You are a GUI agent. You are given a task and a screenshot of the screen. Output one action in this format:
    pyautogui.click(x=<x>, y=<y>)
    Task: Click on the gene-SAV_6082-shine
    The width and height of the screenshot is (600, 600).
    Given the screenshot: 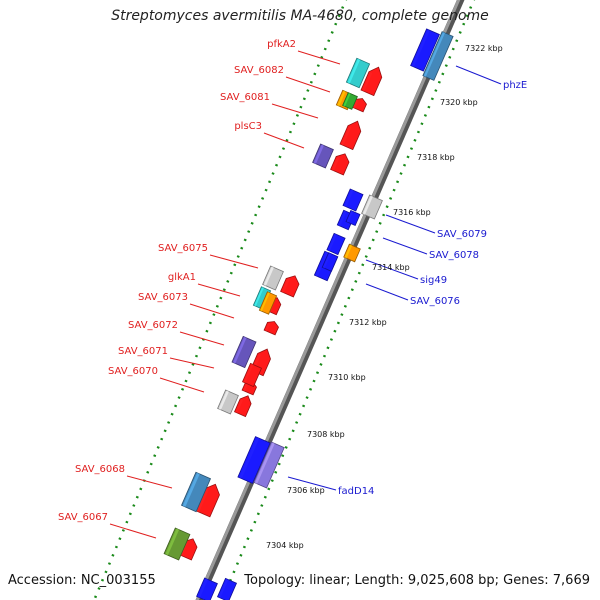 What is the action you would take?
    pyautogui.click(x=341, y=98)
    